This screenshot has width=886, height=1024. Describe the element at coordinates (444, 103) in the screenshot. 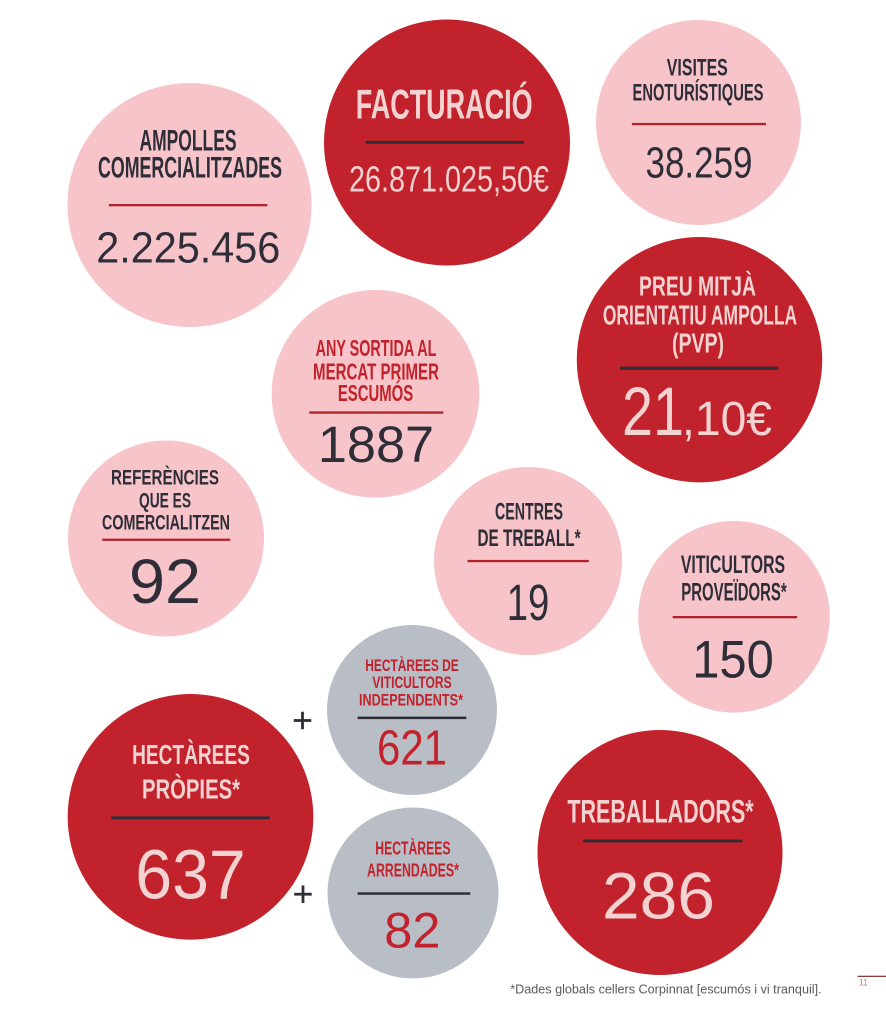

I see `svg-text: FACTURACIÓ` at that location.